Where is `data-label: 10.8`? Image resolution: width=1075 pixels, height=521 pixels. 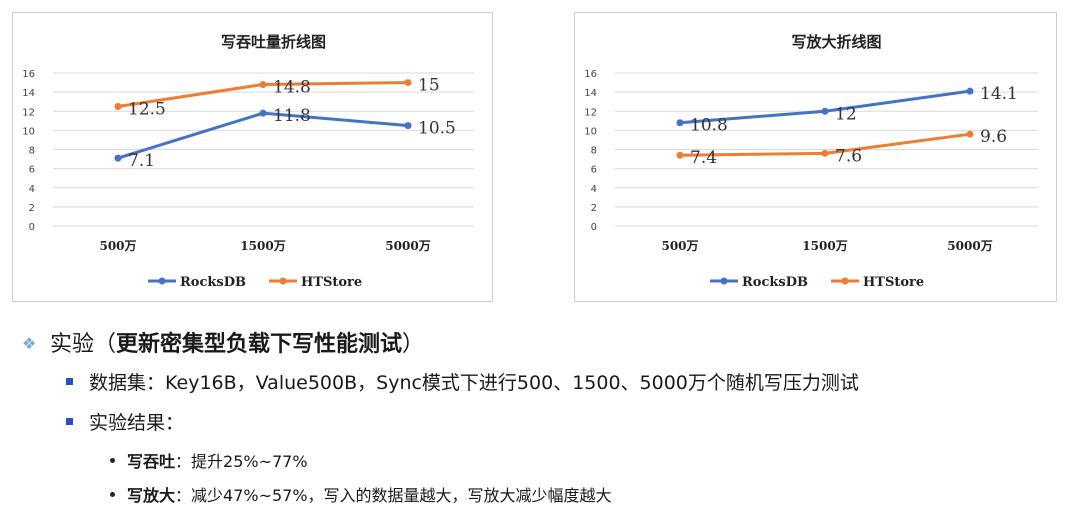 data-label: 10.8 is located at coordinates (709, 126).